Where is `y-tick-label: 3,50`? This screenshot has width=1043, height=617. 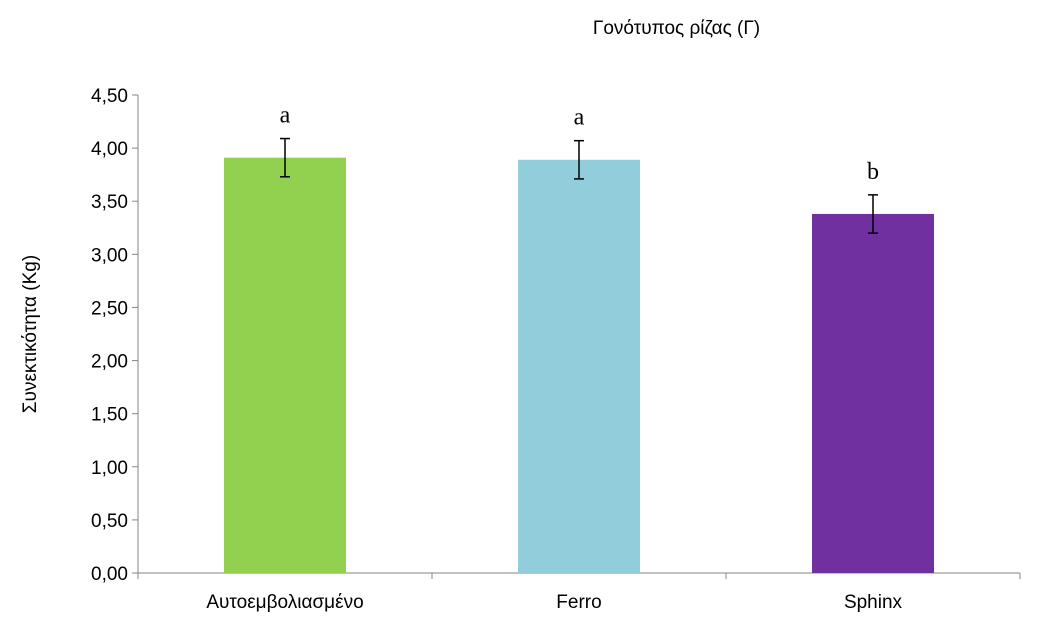 y-tick-label: 3,50 is located at coordinates (109, 202).